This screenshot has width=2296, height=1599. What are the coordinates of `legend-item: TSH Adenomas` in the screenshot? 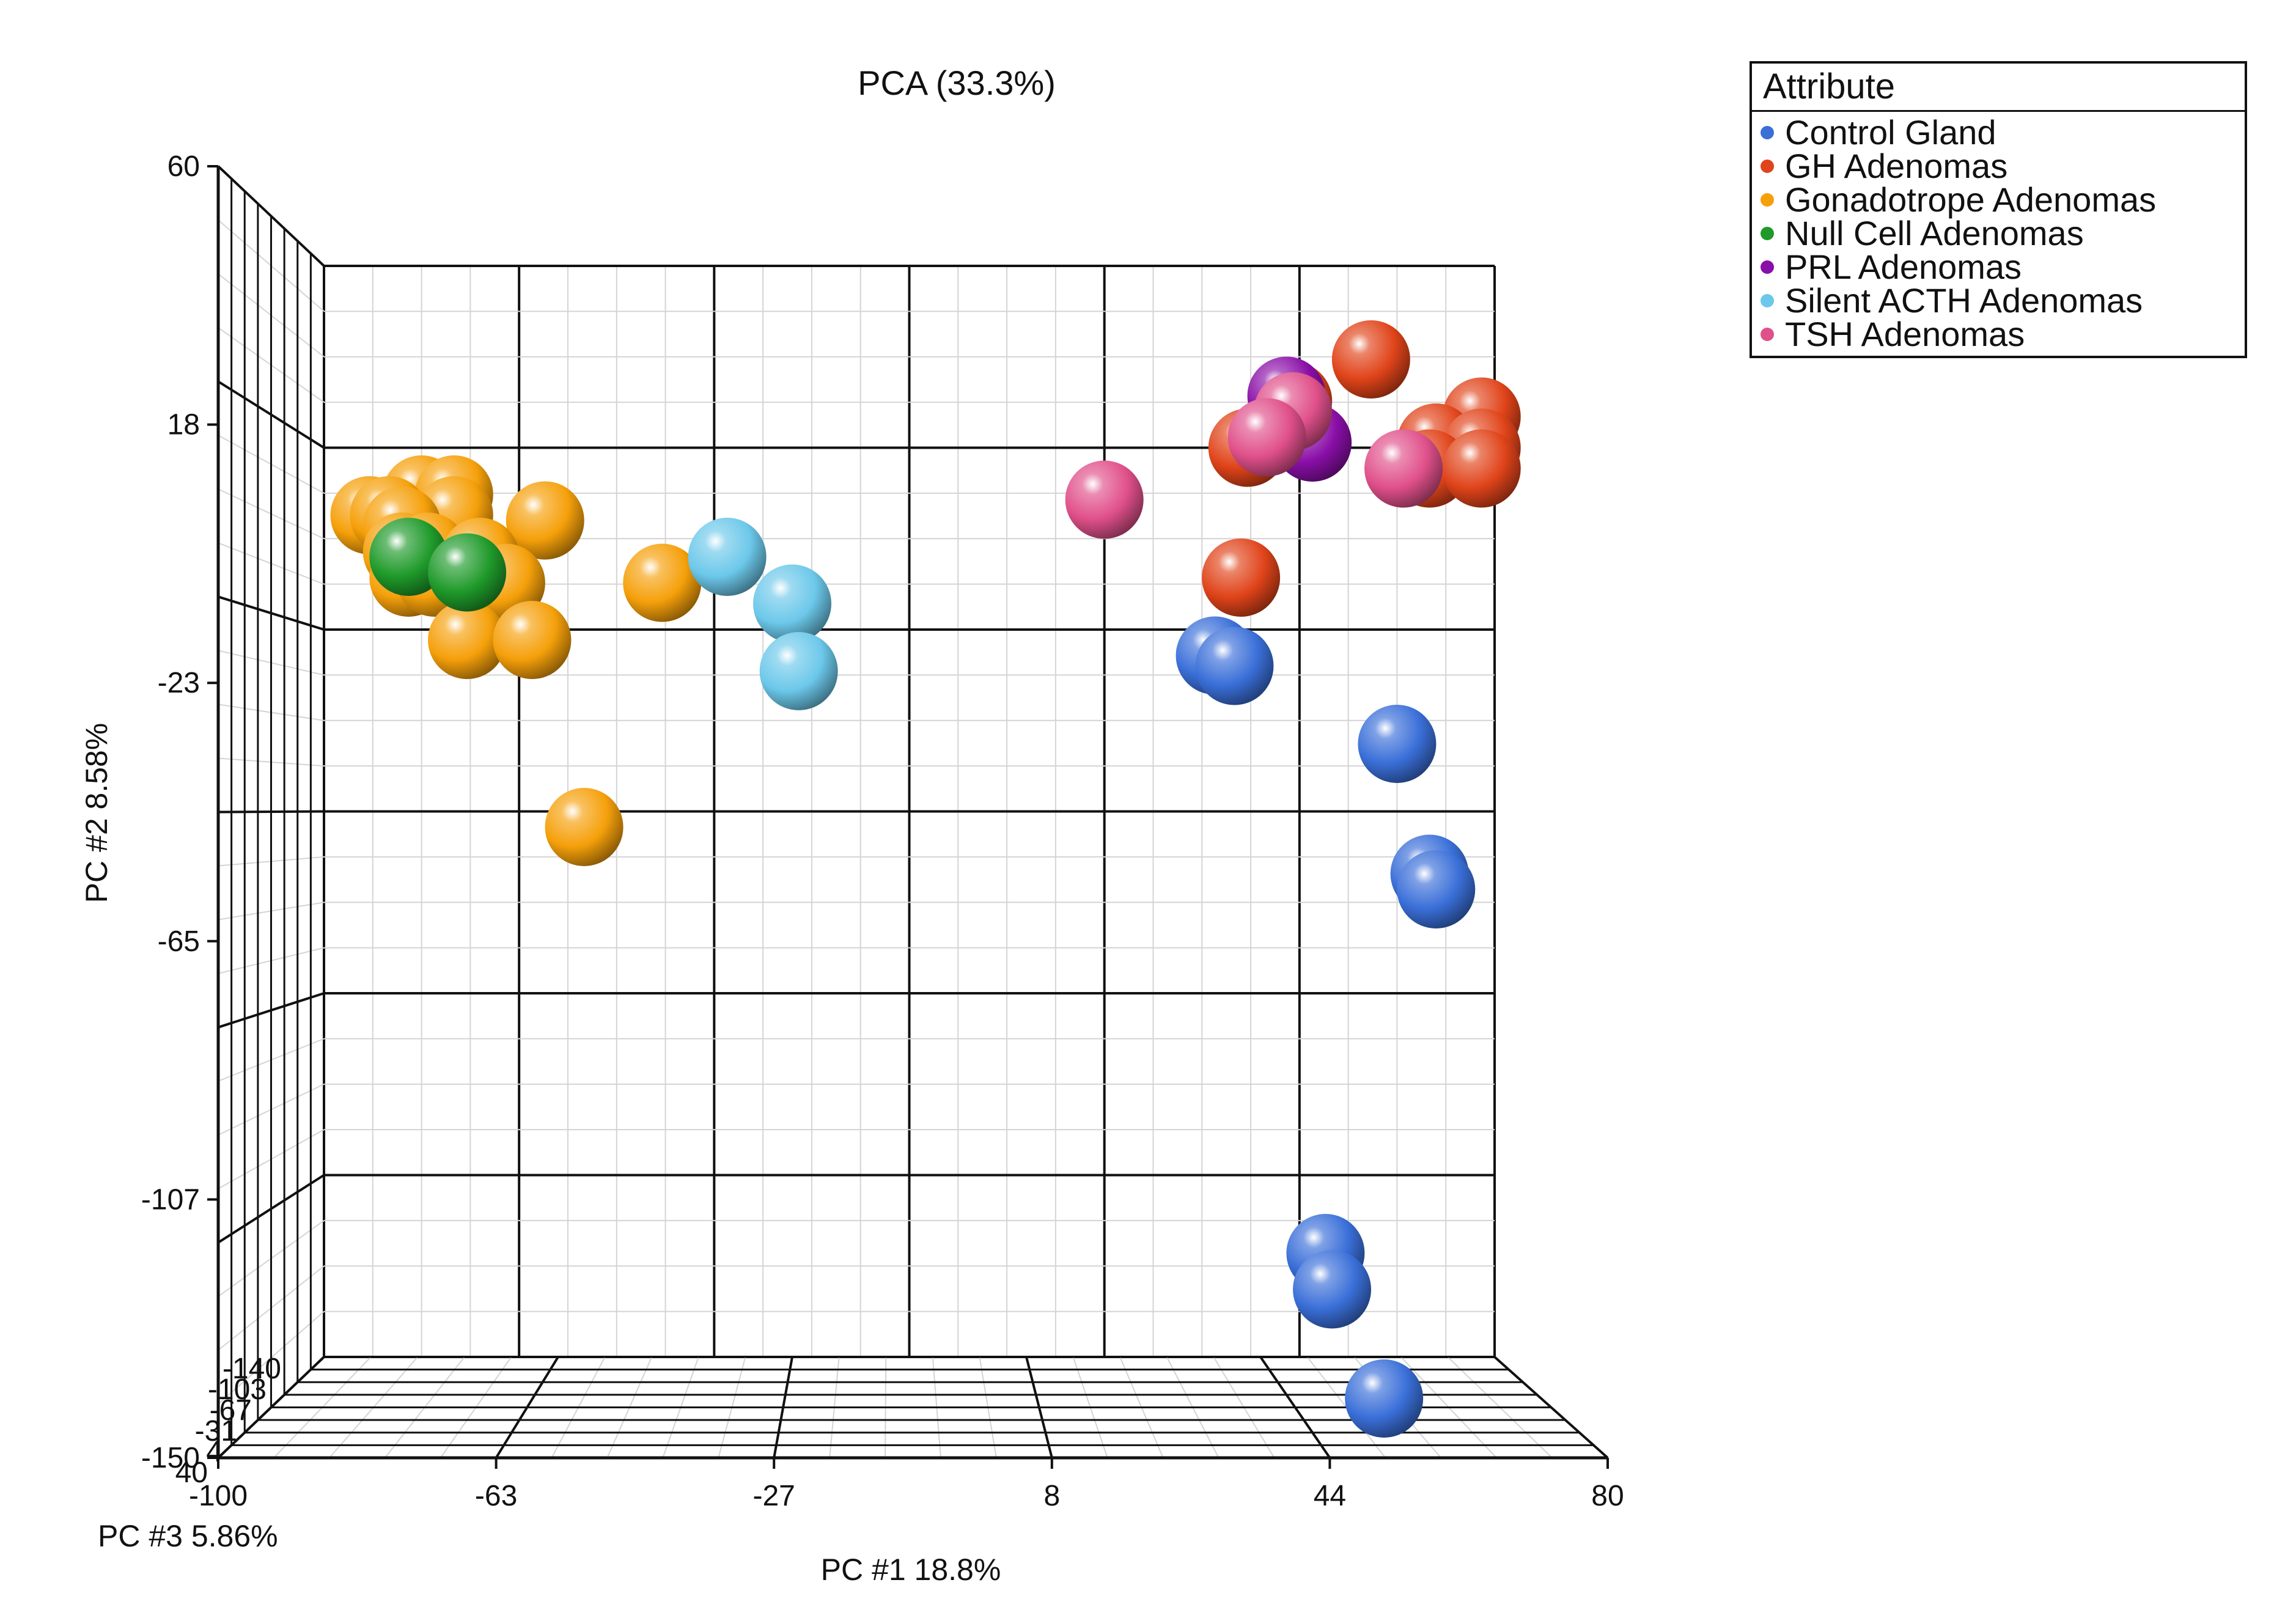 It's located at (2003, 334).